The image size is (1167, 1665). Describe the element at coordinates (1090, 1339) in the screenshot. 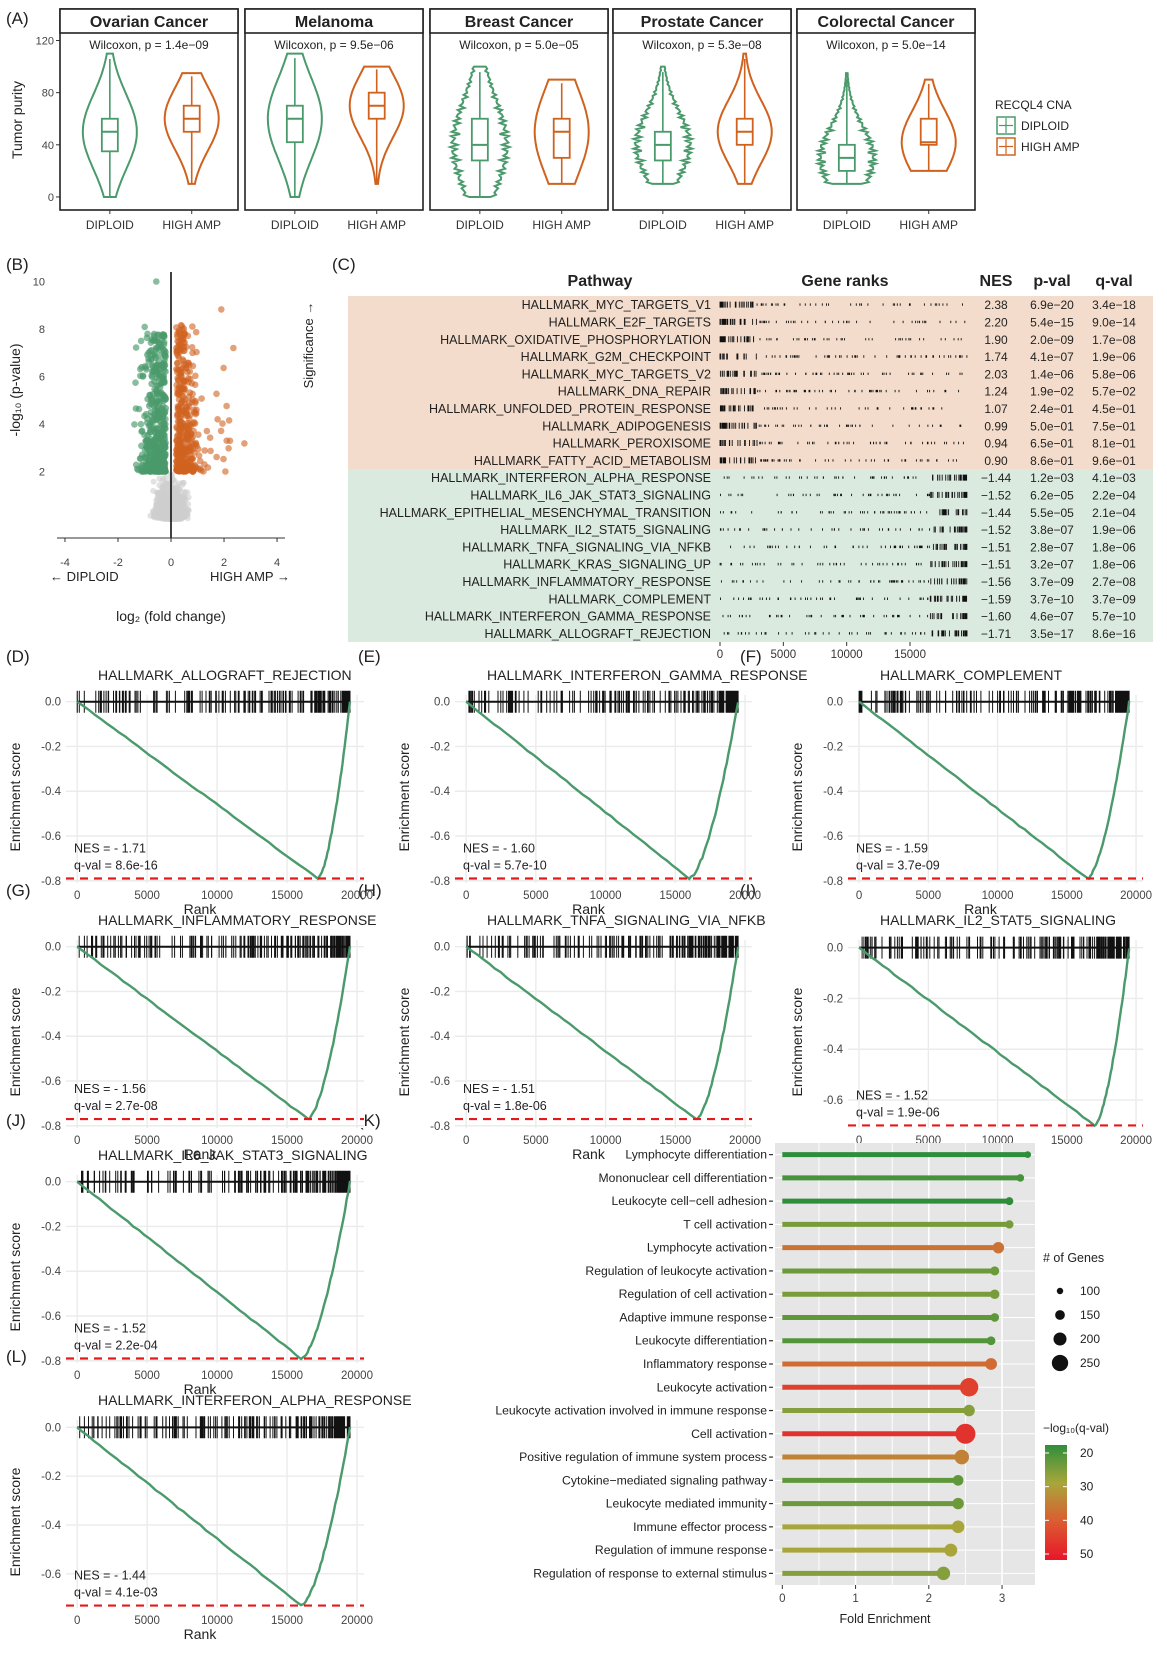

I see `size-legend-label: 200` at that location.